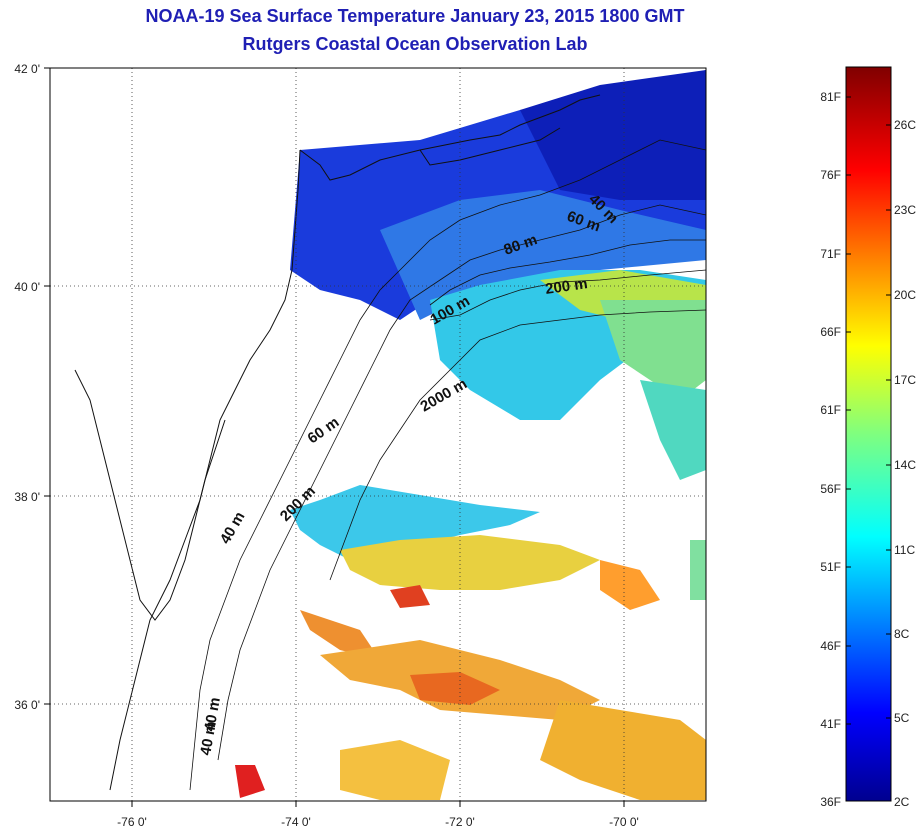 This screenshot has height=832, width=920. Describe the element at coordinates (905, 295) in the screenshot. I see `colorbar-c-label: 20C` at that location.